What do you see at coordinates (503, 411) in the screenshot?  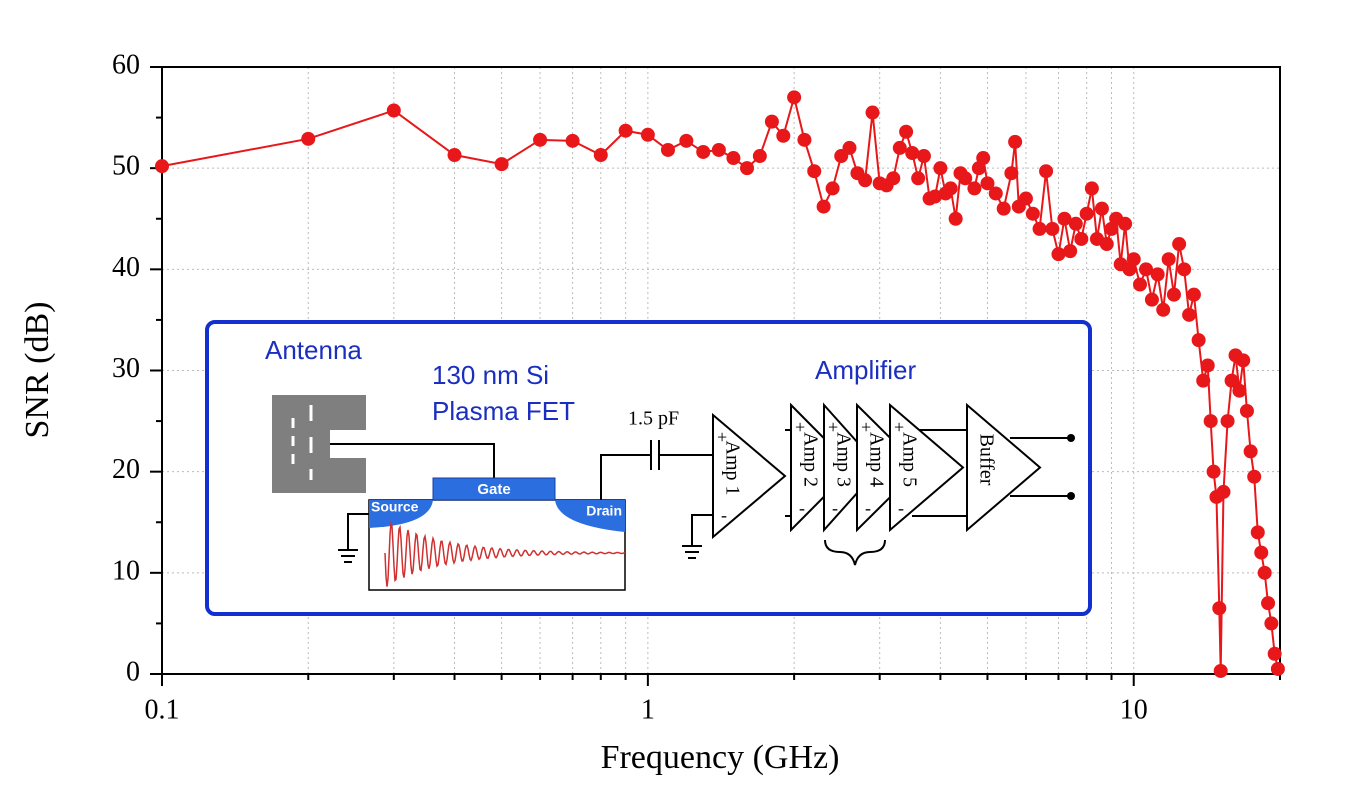 I see `label: Plasma FET` at bounding box center [503, 411].